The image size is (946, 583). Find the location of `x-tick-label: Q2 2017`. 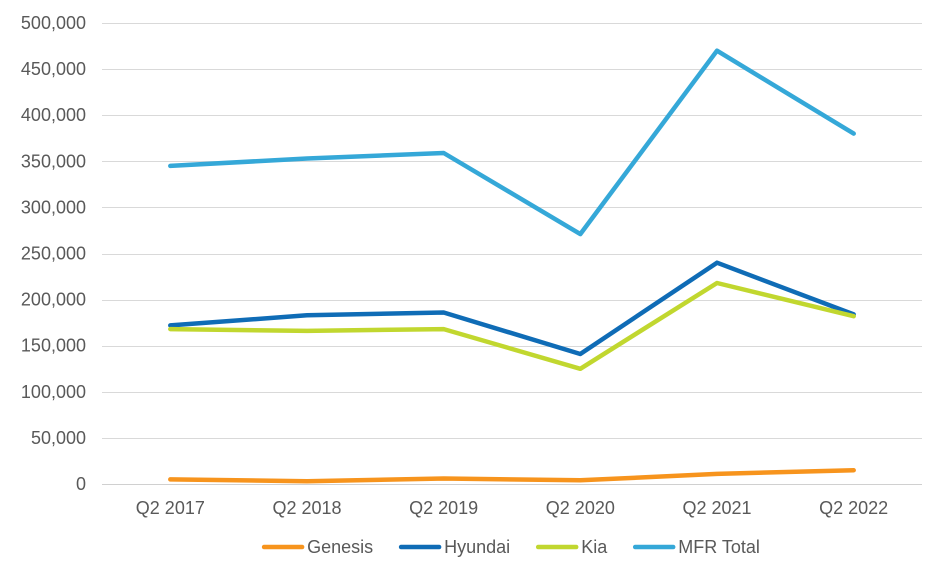

x-tick-label: Q2 2017 is located at coordinates (170, 508).